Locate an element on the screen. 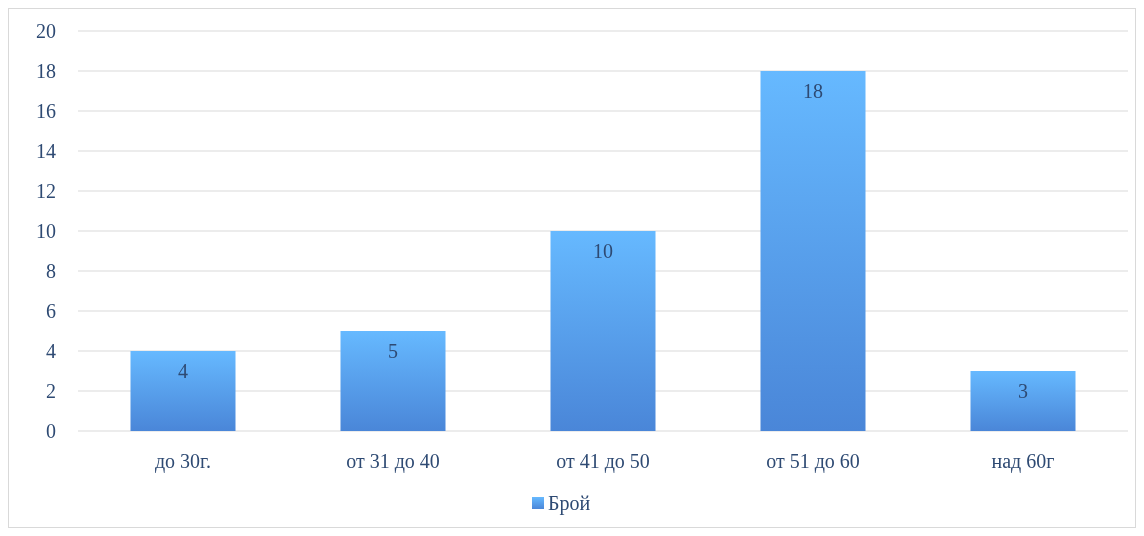  legend-label: Брой is located at coordinates (569, 503).